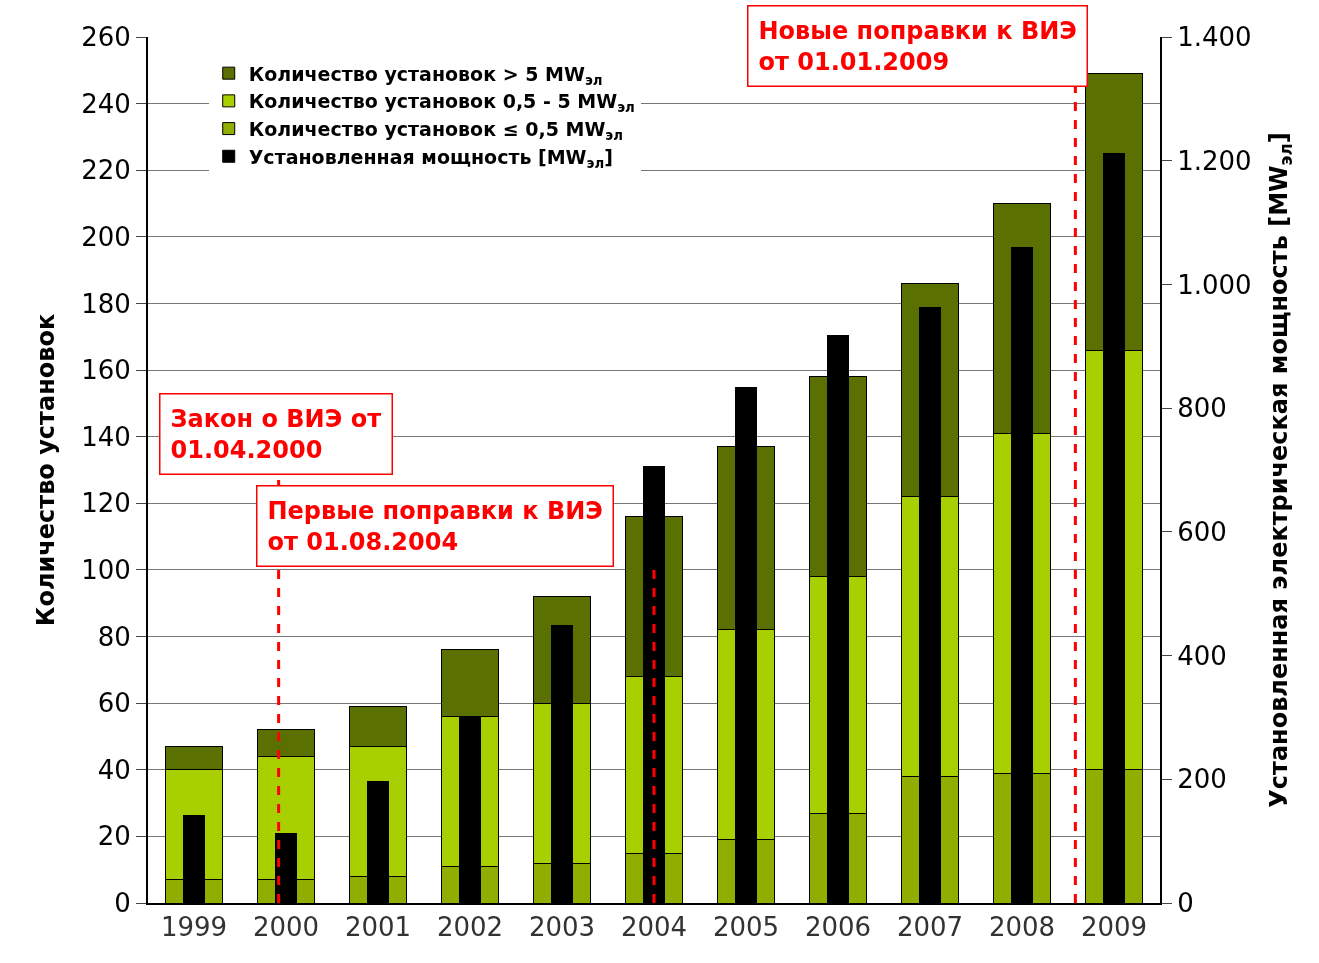 This screenshot has height=963, width=1319. I want to click on ref-line-label: Закон о ВИЭ от 01.04.2000, so click(276, 434).